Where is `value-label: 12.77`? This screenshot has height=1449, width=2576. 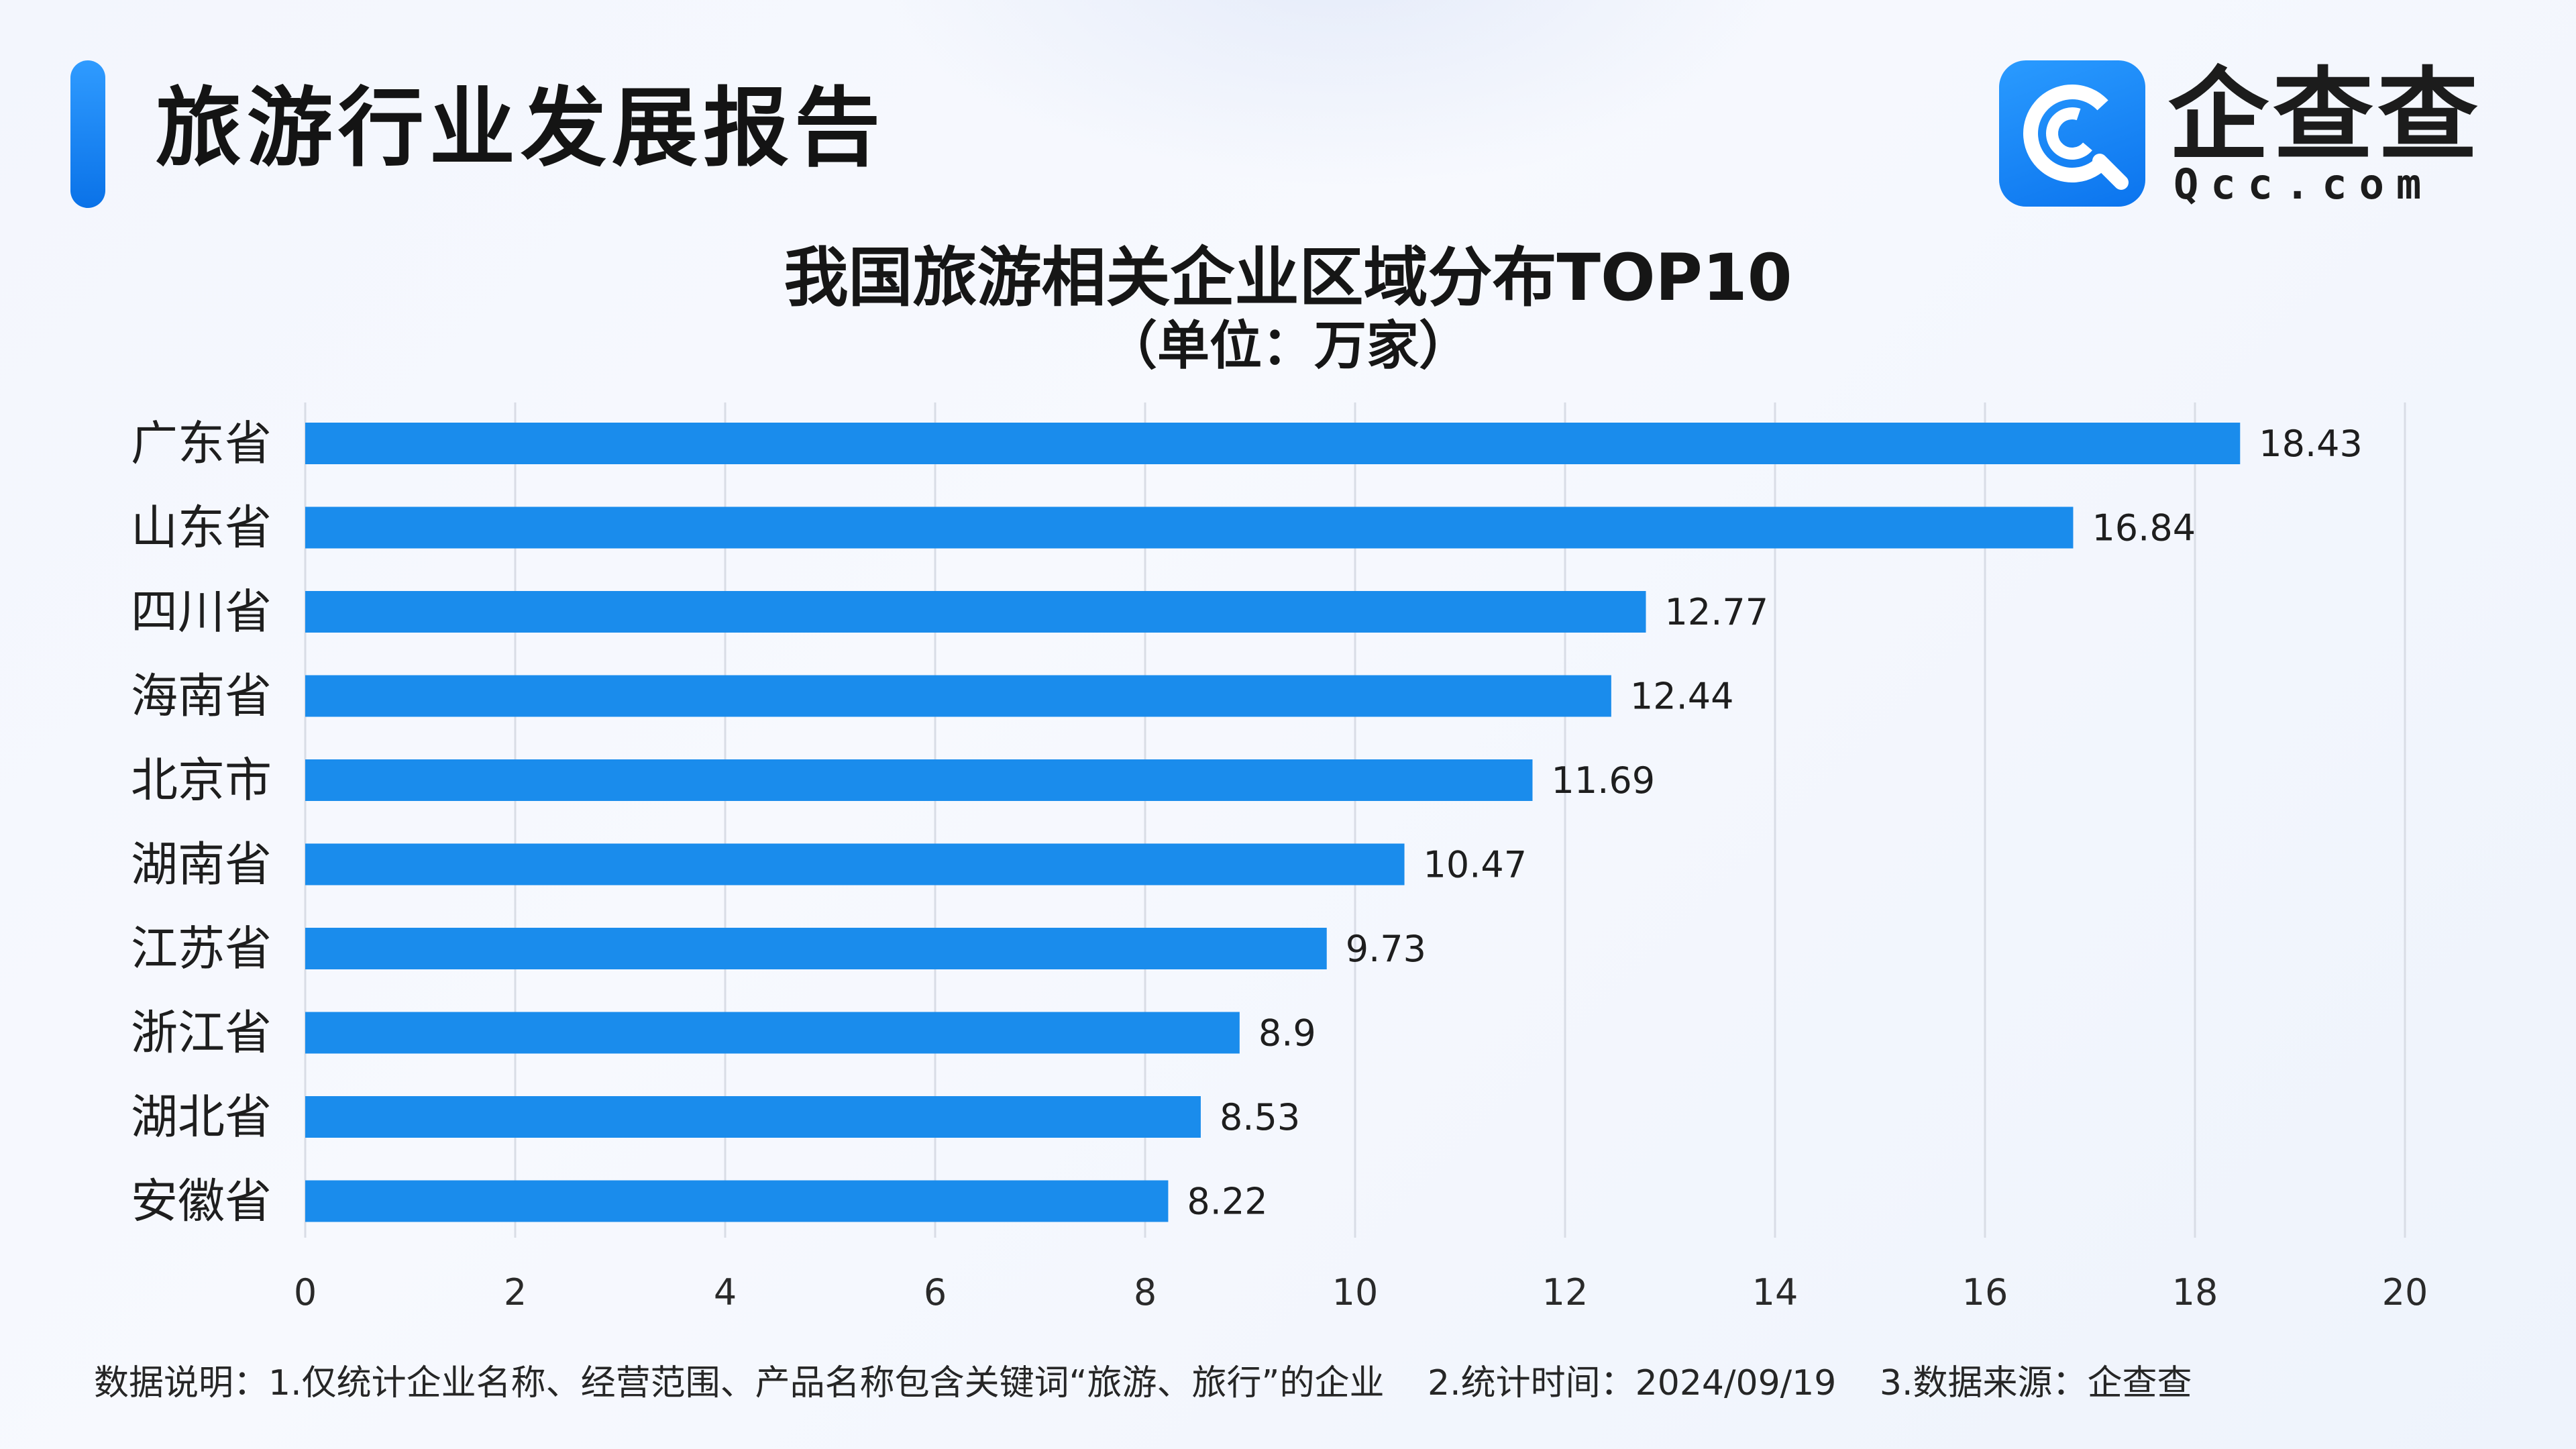 value-label: 12.77 is located at coordinates (1717, 612).